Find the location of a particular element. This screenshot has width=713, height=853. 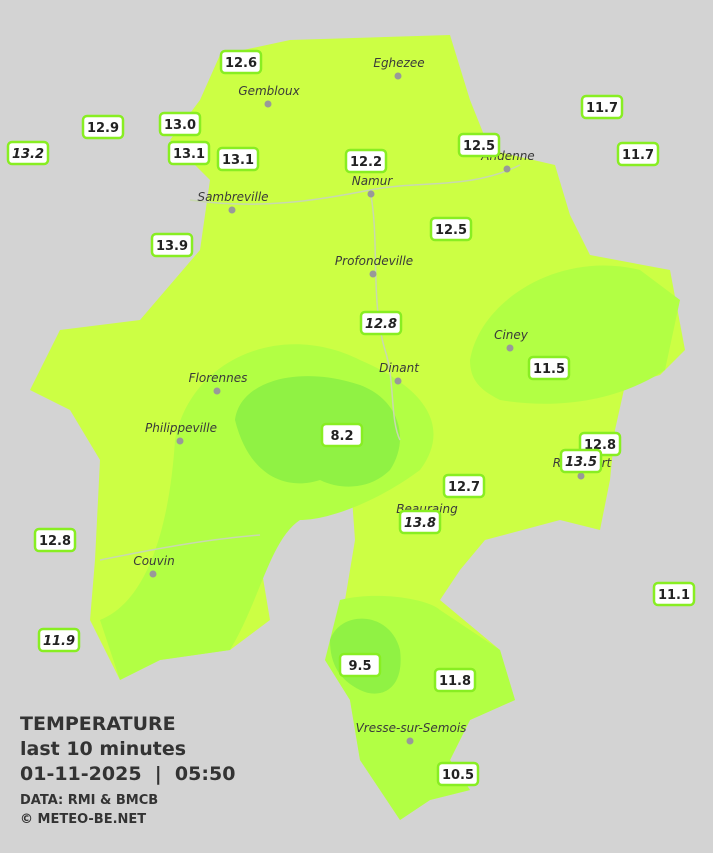

station-value: 13.8 is located at coordinates (420, 523).